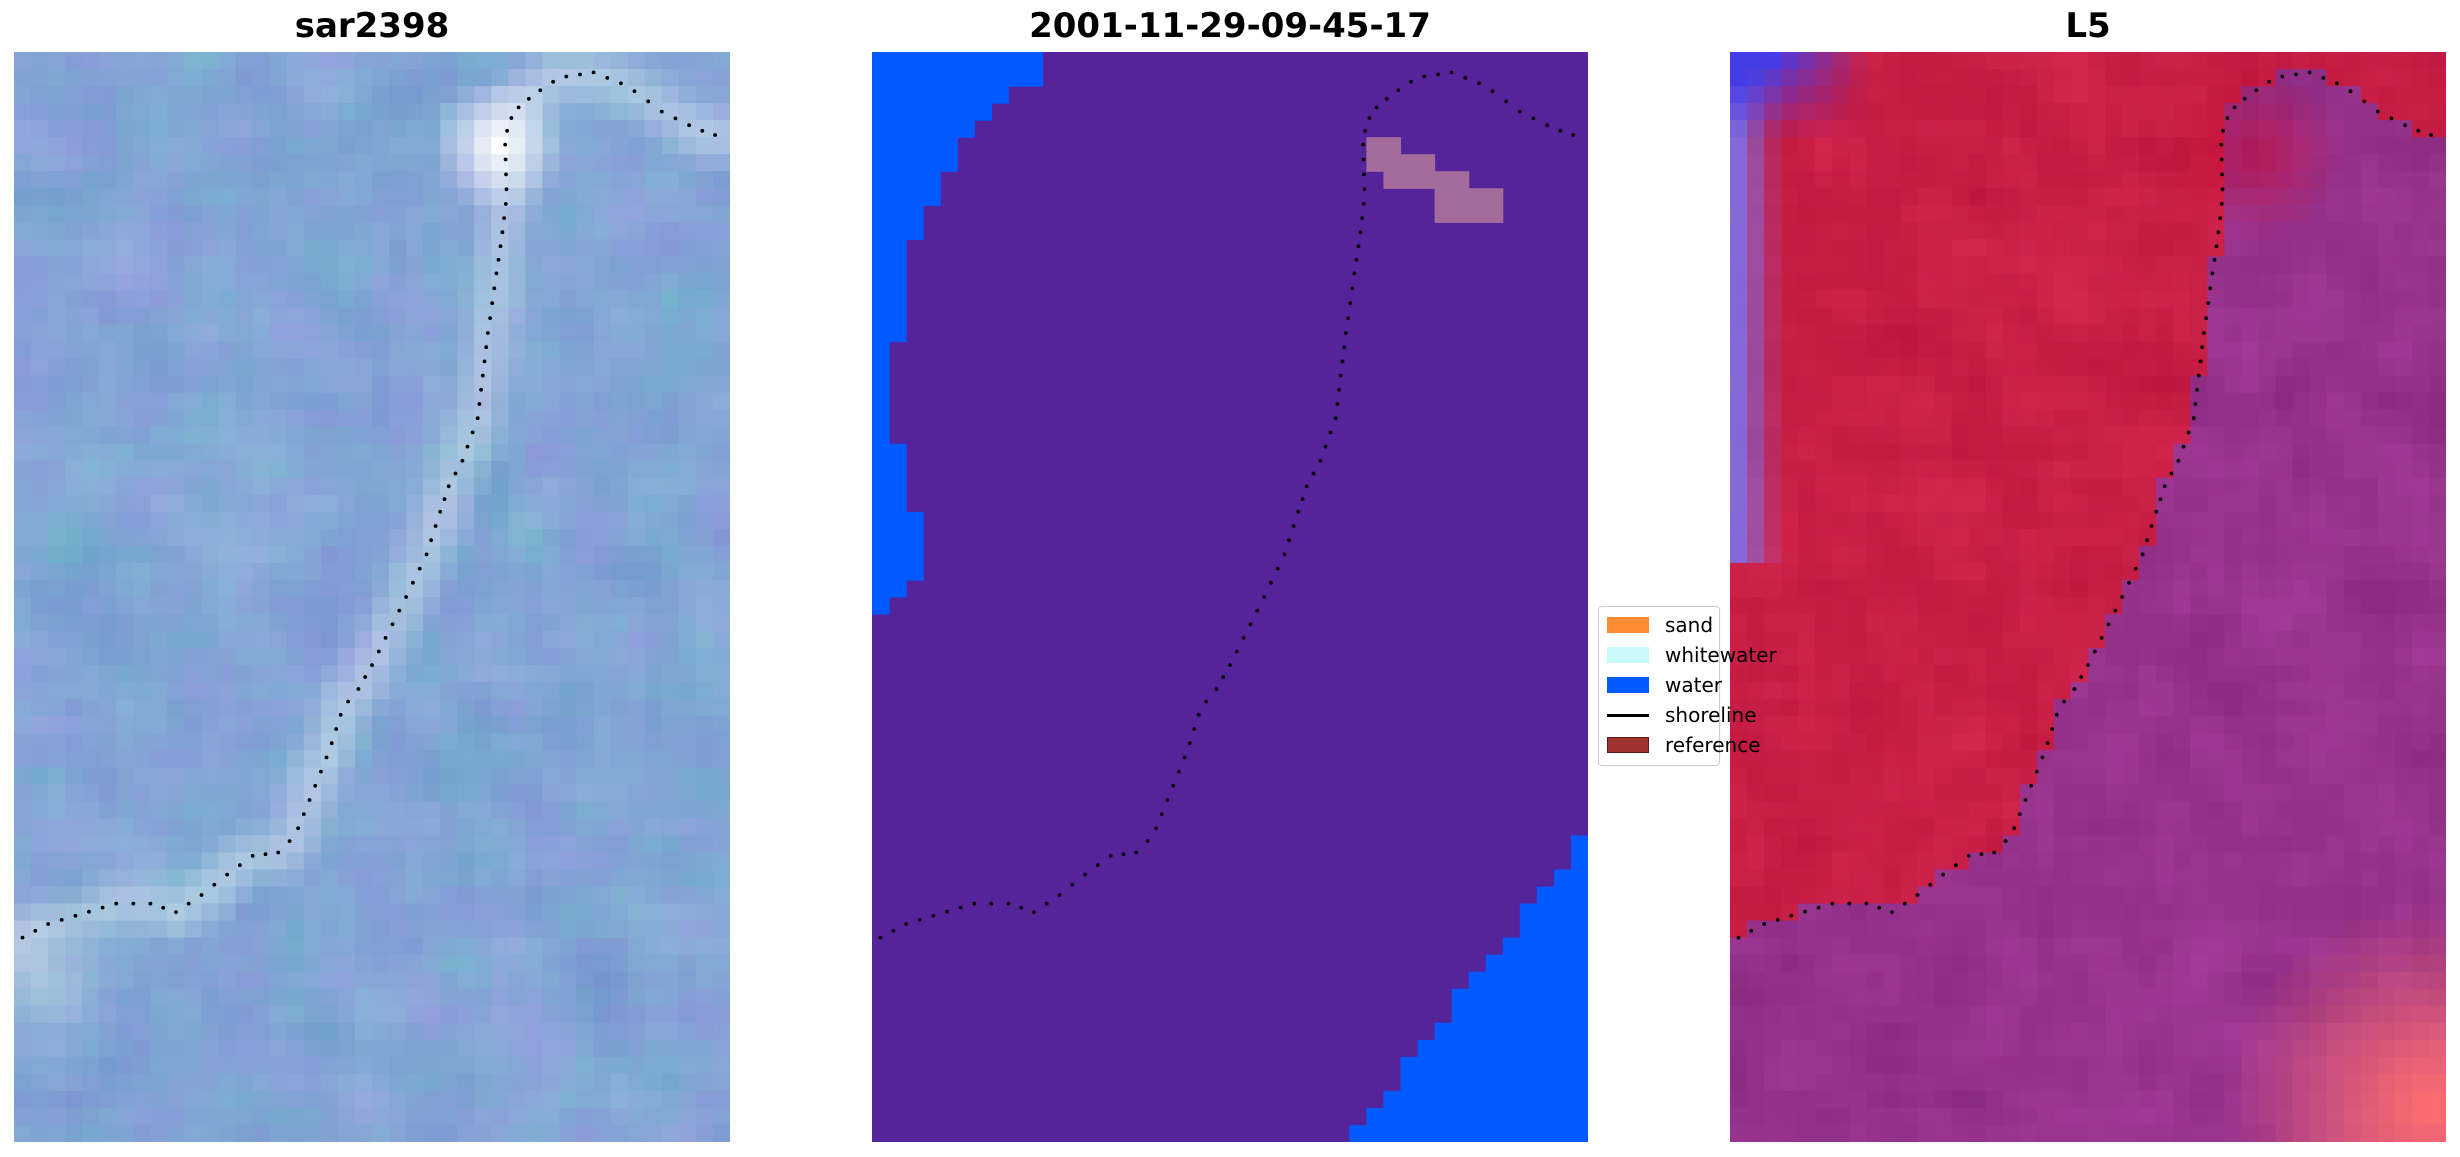  What do you see at coordinates (1628, 685) in the screenshot?
I see `legend-swatch-water` at bounding box center [1628, 685].